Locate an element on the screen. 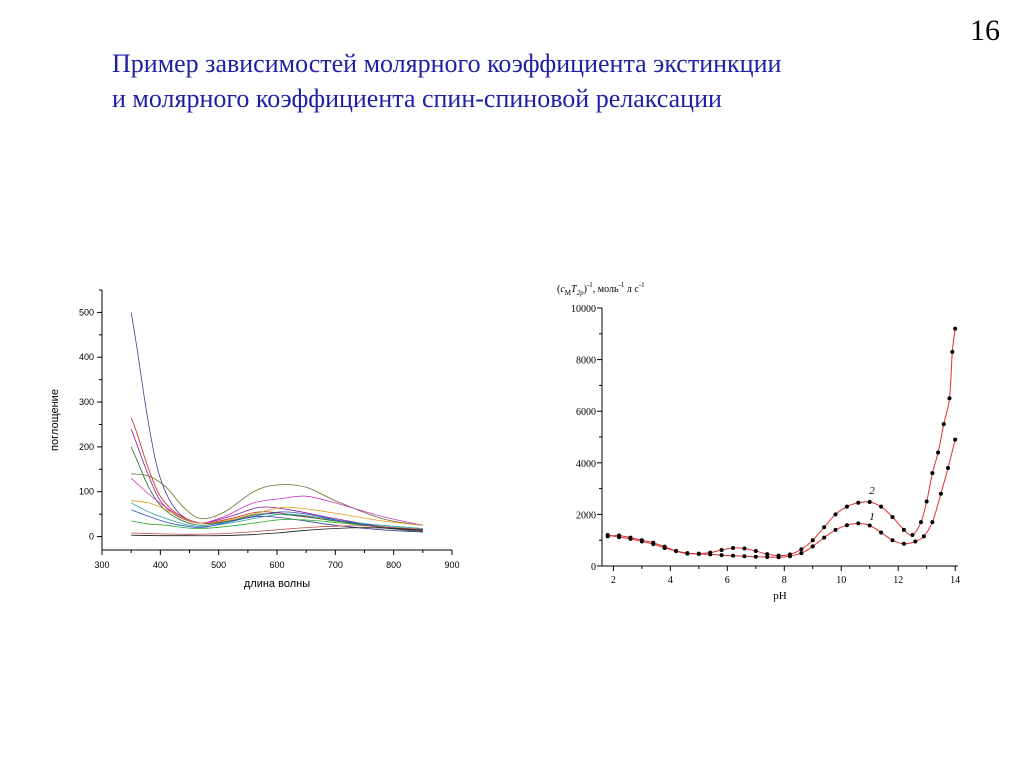 The height and width of the screenshot is (768, 1024). curve-label-1: 1 is located at coordinates (872, 517).